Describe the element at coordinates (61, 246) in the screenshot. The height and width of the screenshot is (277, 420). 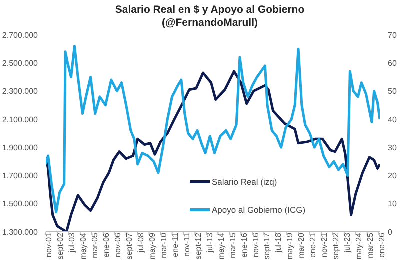
I see `x-tick-label: sept-02` at that location.